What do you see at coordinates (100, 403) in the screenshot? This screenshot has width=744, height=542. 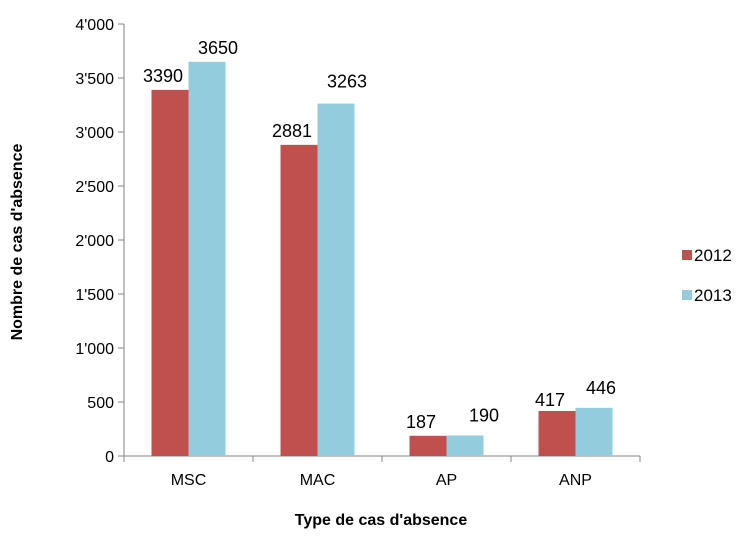 I see `y-tick-label: 500` at bounding box center [100, 403].